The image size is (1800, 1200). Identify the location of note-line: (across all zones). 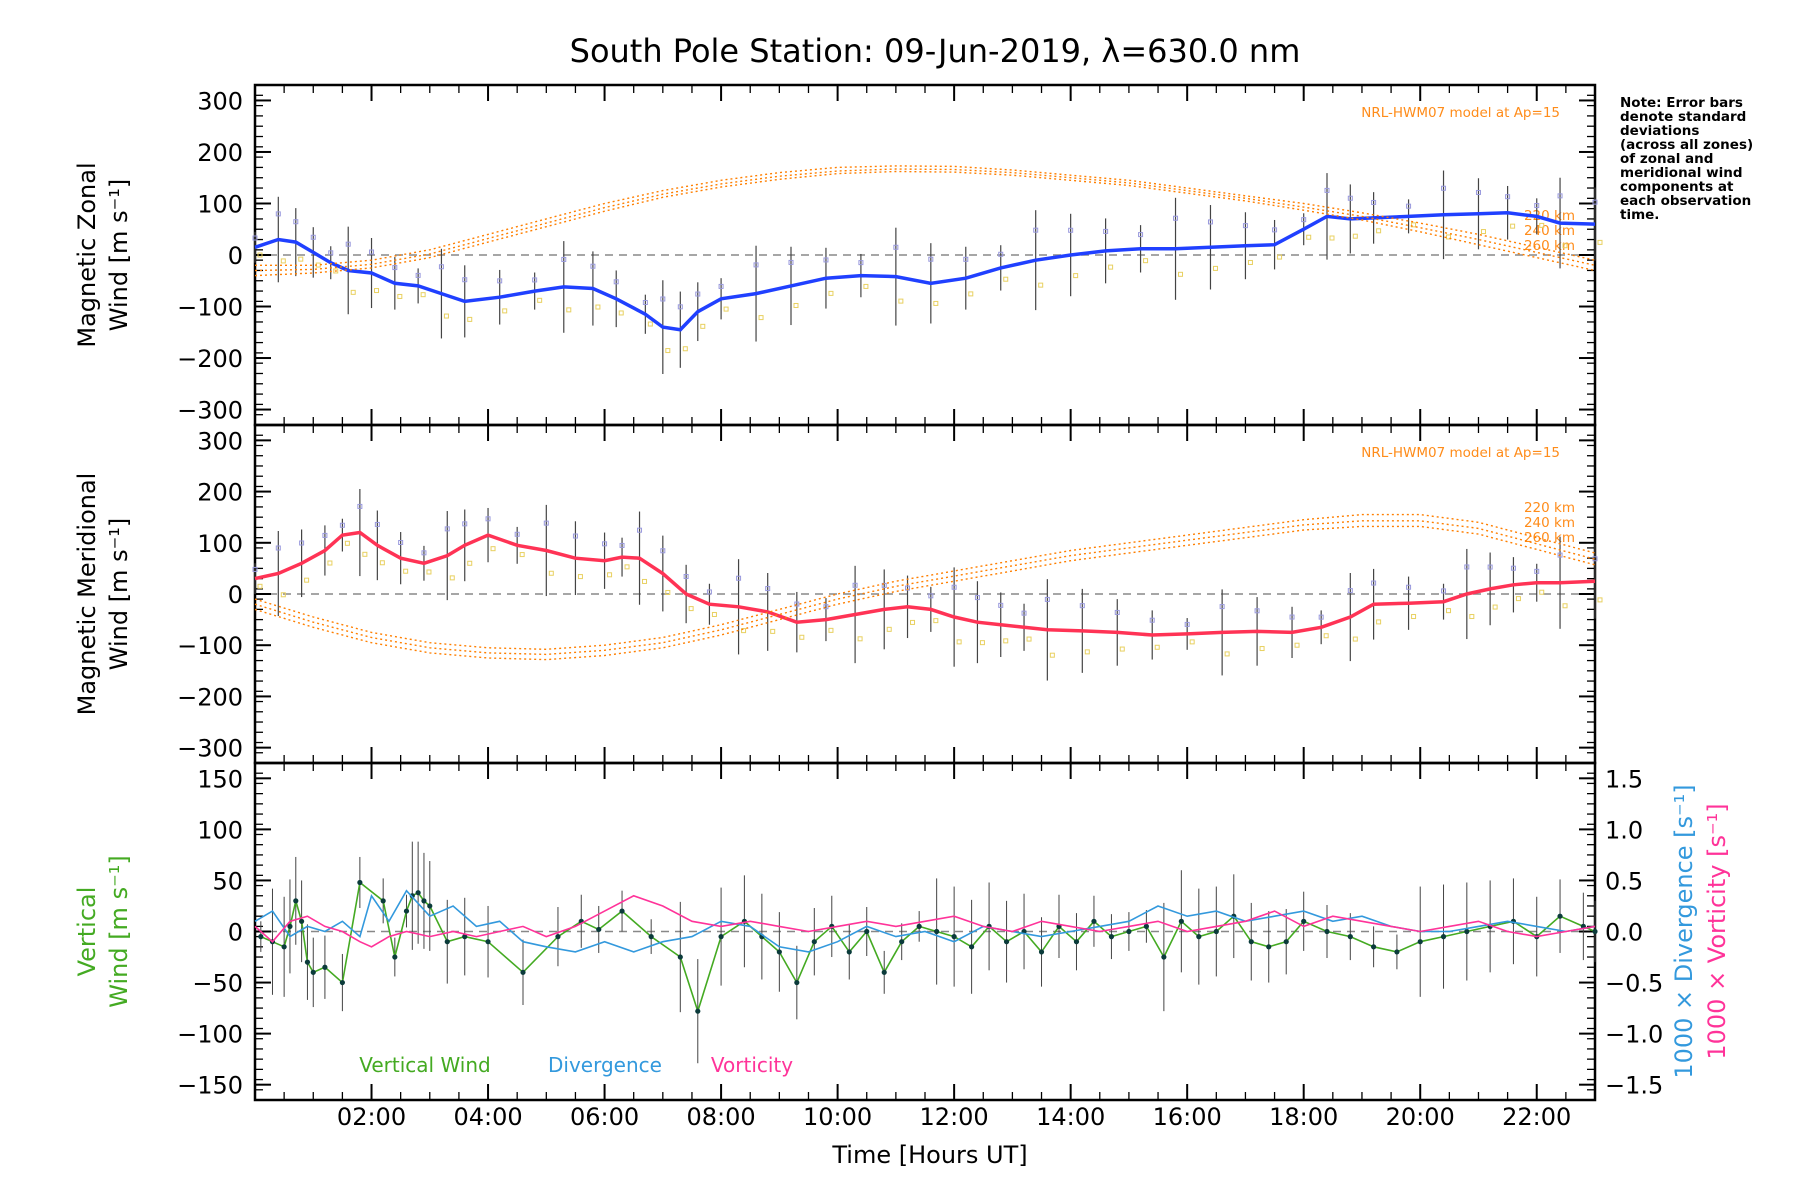
(1686, 145).